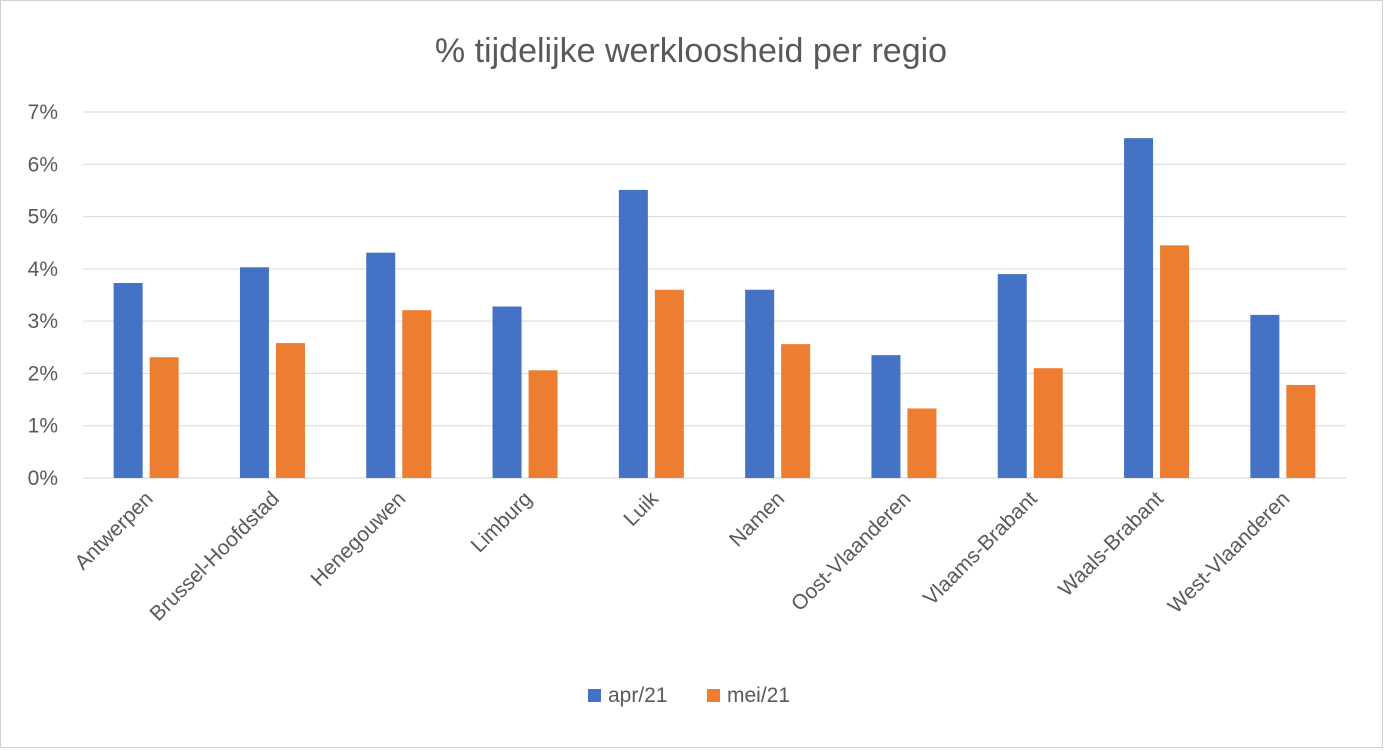  I want to click on x-category-label: Henegouwen, so click(359, 539).